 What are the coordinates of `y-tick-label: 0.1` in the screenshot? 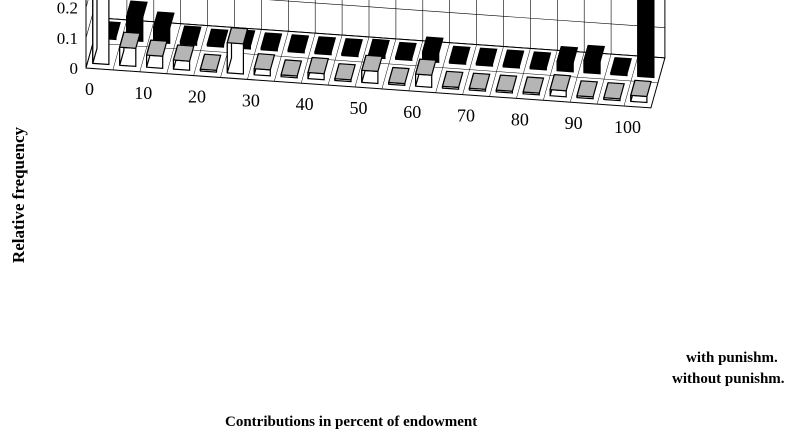 It's located at (67, 38).